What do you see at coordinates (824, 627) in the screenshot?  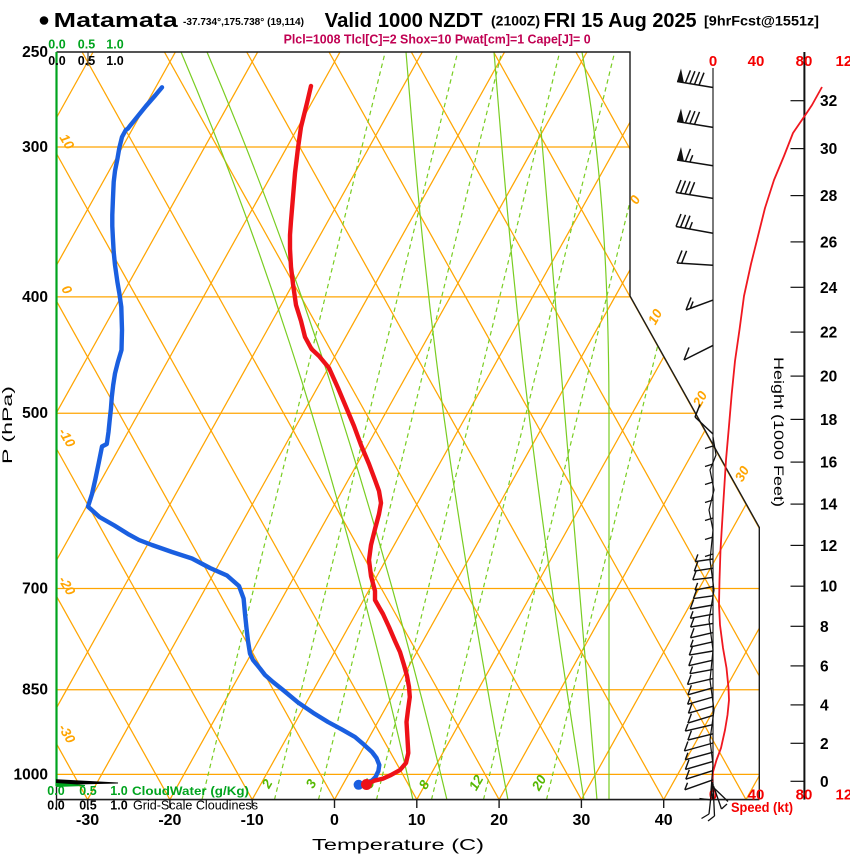 I see `svg-text: 8` at bounding box center [824, 627].